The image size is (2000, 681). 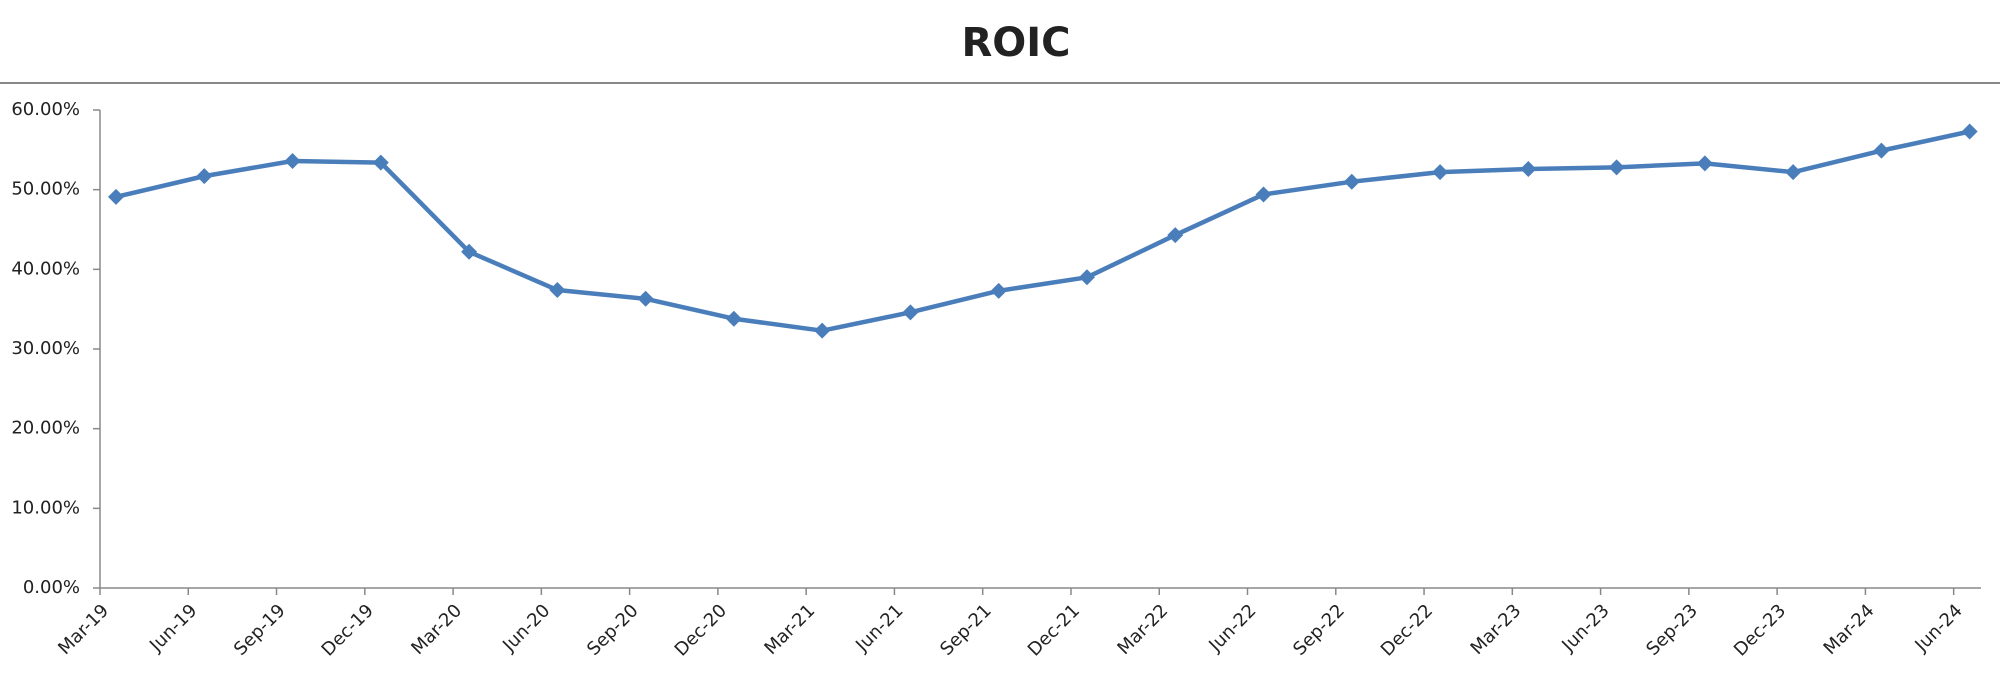 I want to click on x-tick-label: Sep-22, so click(x=1319, y=630).